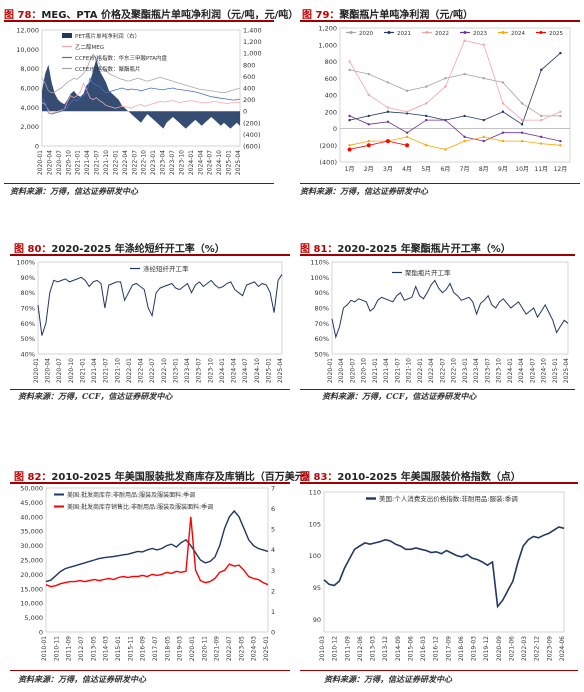 This screenshot has height=692, width=584. Describe the element at coordinates (187, 370) in the screenshot. I see `f80-x-tick-label: 2023-04` at that location.